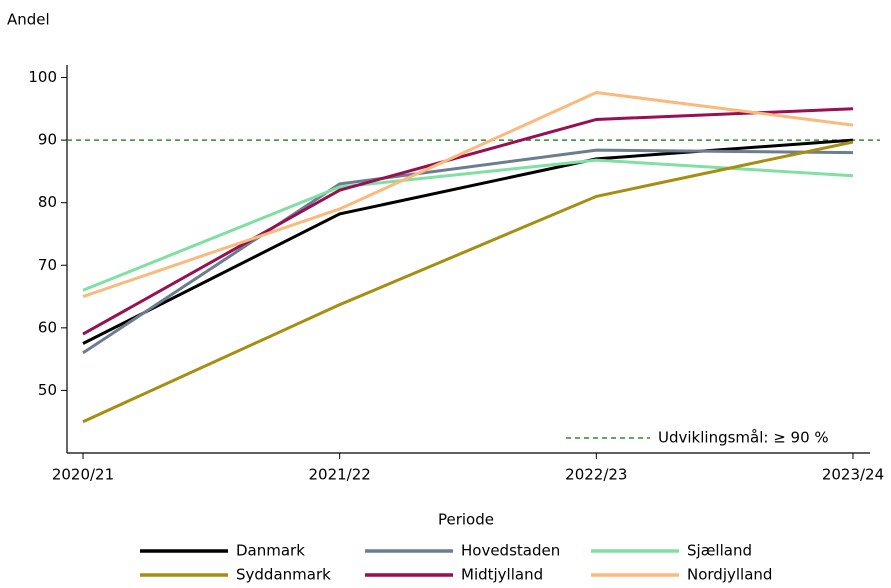  What do you see at coordinates (83, 475) in the screenshot?
I see `x-tick-label: 2020/21` at bounding box center [83, 475].